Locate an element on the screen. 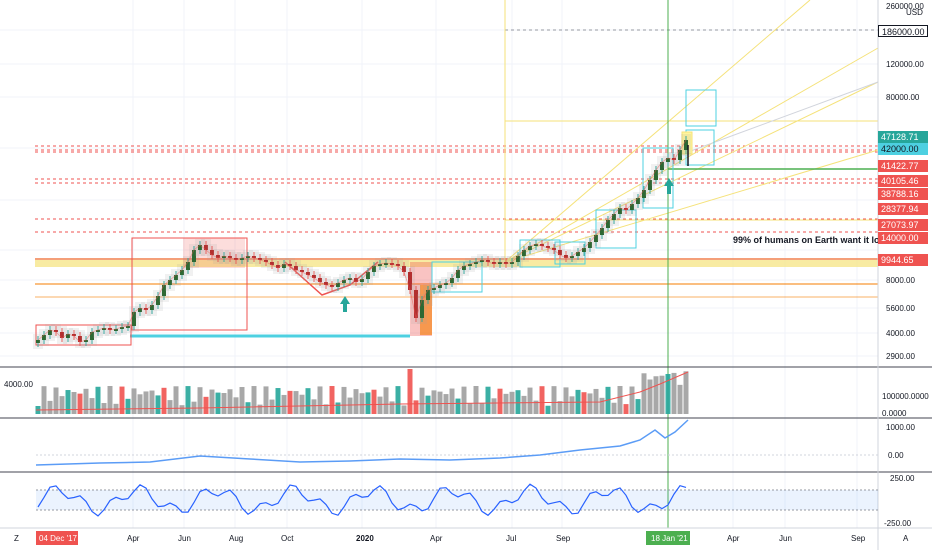 This screenshot has width=932, height=550. price-tag: 186000.00 is located at coordinates (903, 31).